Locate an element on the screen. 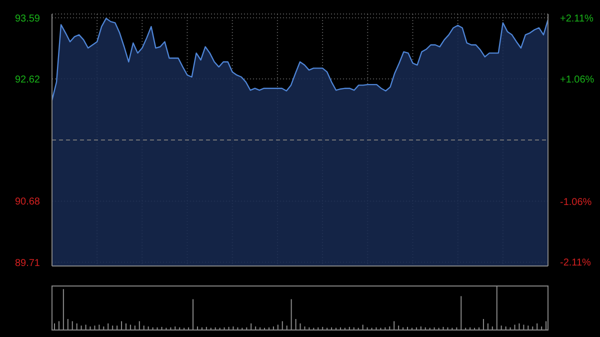  y2-tick-label: +2.11% is located at coordinates (577, 19).